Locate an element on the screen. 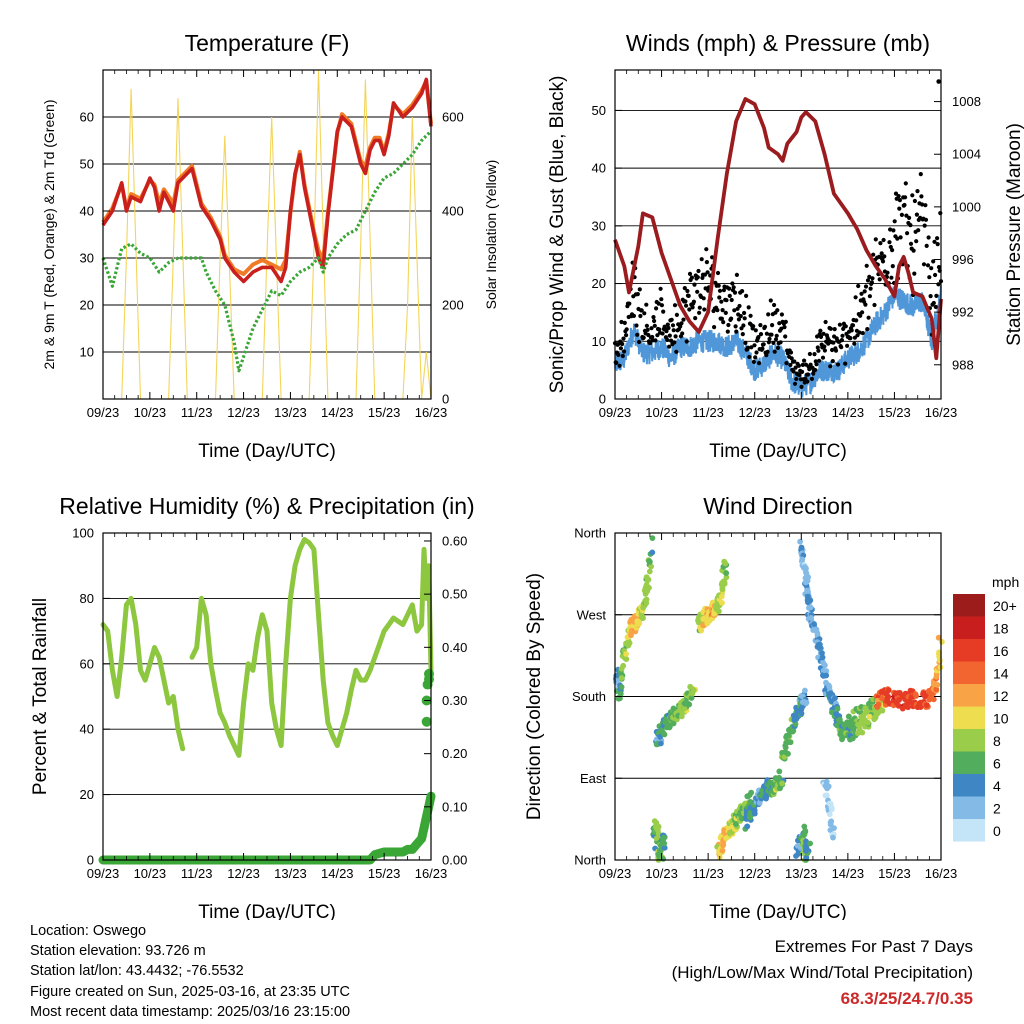  y-right-tick-label-humidity-0: 0.00 is located at coordinates (454, 860).